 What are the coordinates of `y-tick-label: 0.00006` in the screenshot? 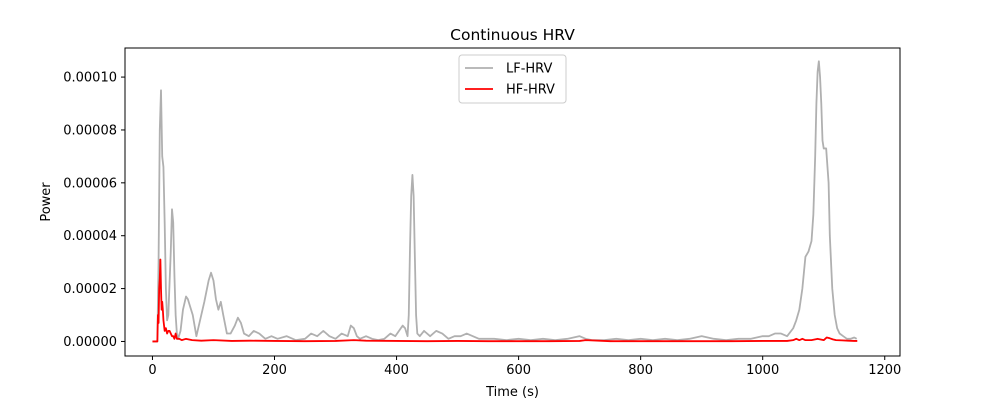 It's located at (90, 183).